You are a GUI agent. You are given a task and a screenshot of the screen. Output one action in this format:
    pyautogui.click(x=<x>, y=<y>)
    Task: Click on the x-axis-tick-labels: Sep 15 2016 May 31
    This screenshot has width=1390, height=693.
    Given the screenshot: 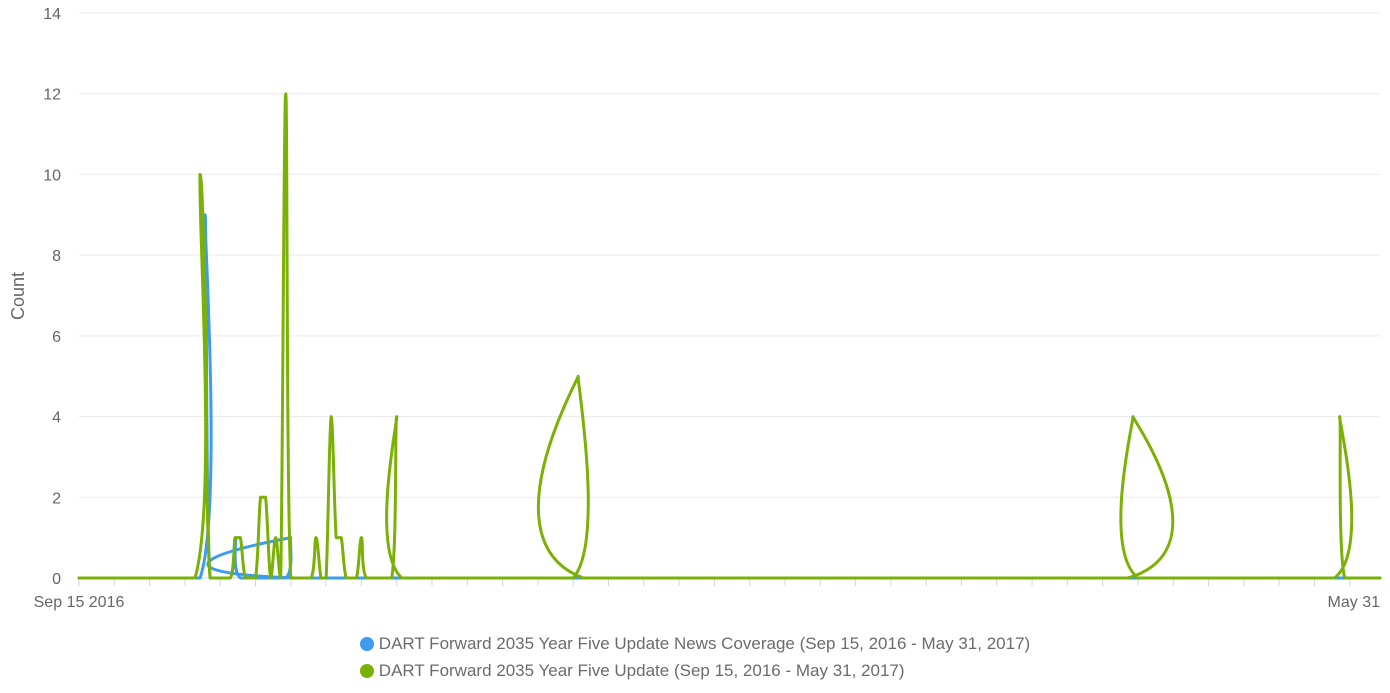 What is the action you would take?
    pyautogui.click(x=707, y=602)
    